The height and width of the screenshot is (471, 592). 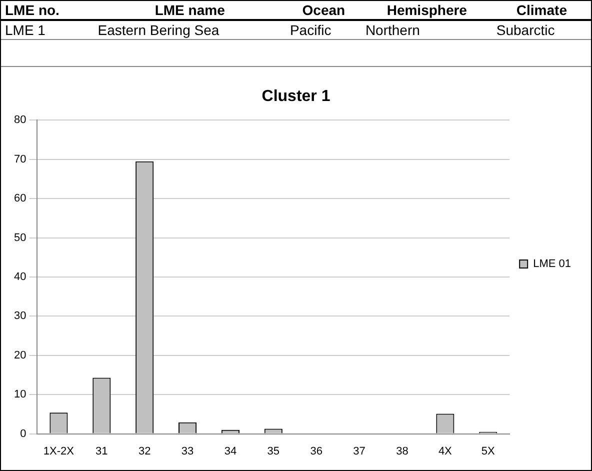 I want to click on x-tick-label: 5X, so click(x=488, y=451).